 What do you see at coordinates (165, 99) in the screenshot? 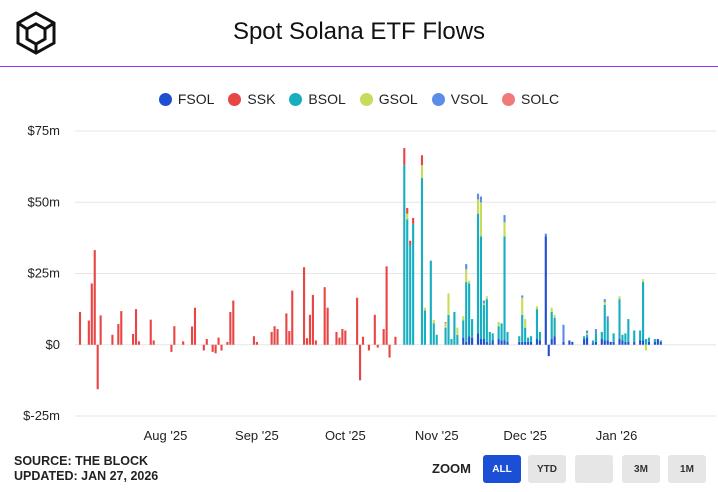
I see `legend-dot-fsol` at bounding box center [165, 99].